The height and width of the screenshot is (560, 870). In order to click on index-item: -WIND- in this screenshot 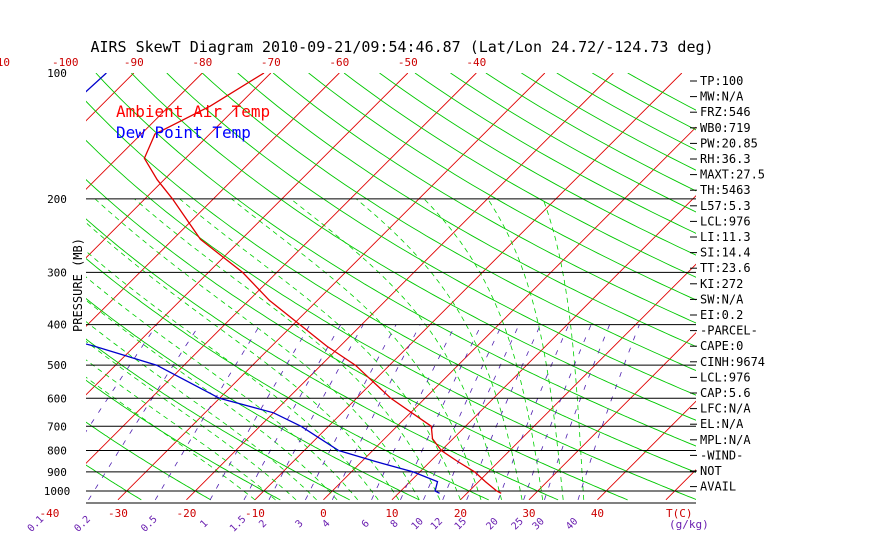, I will do `click(721, 455)`.